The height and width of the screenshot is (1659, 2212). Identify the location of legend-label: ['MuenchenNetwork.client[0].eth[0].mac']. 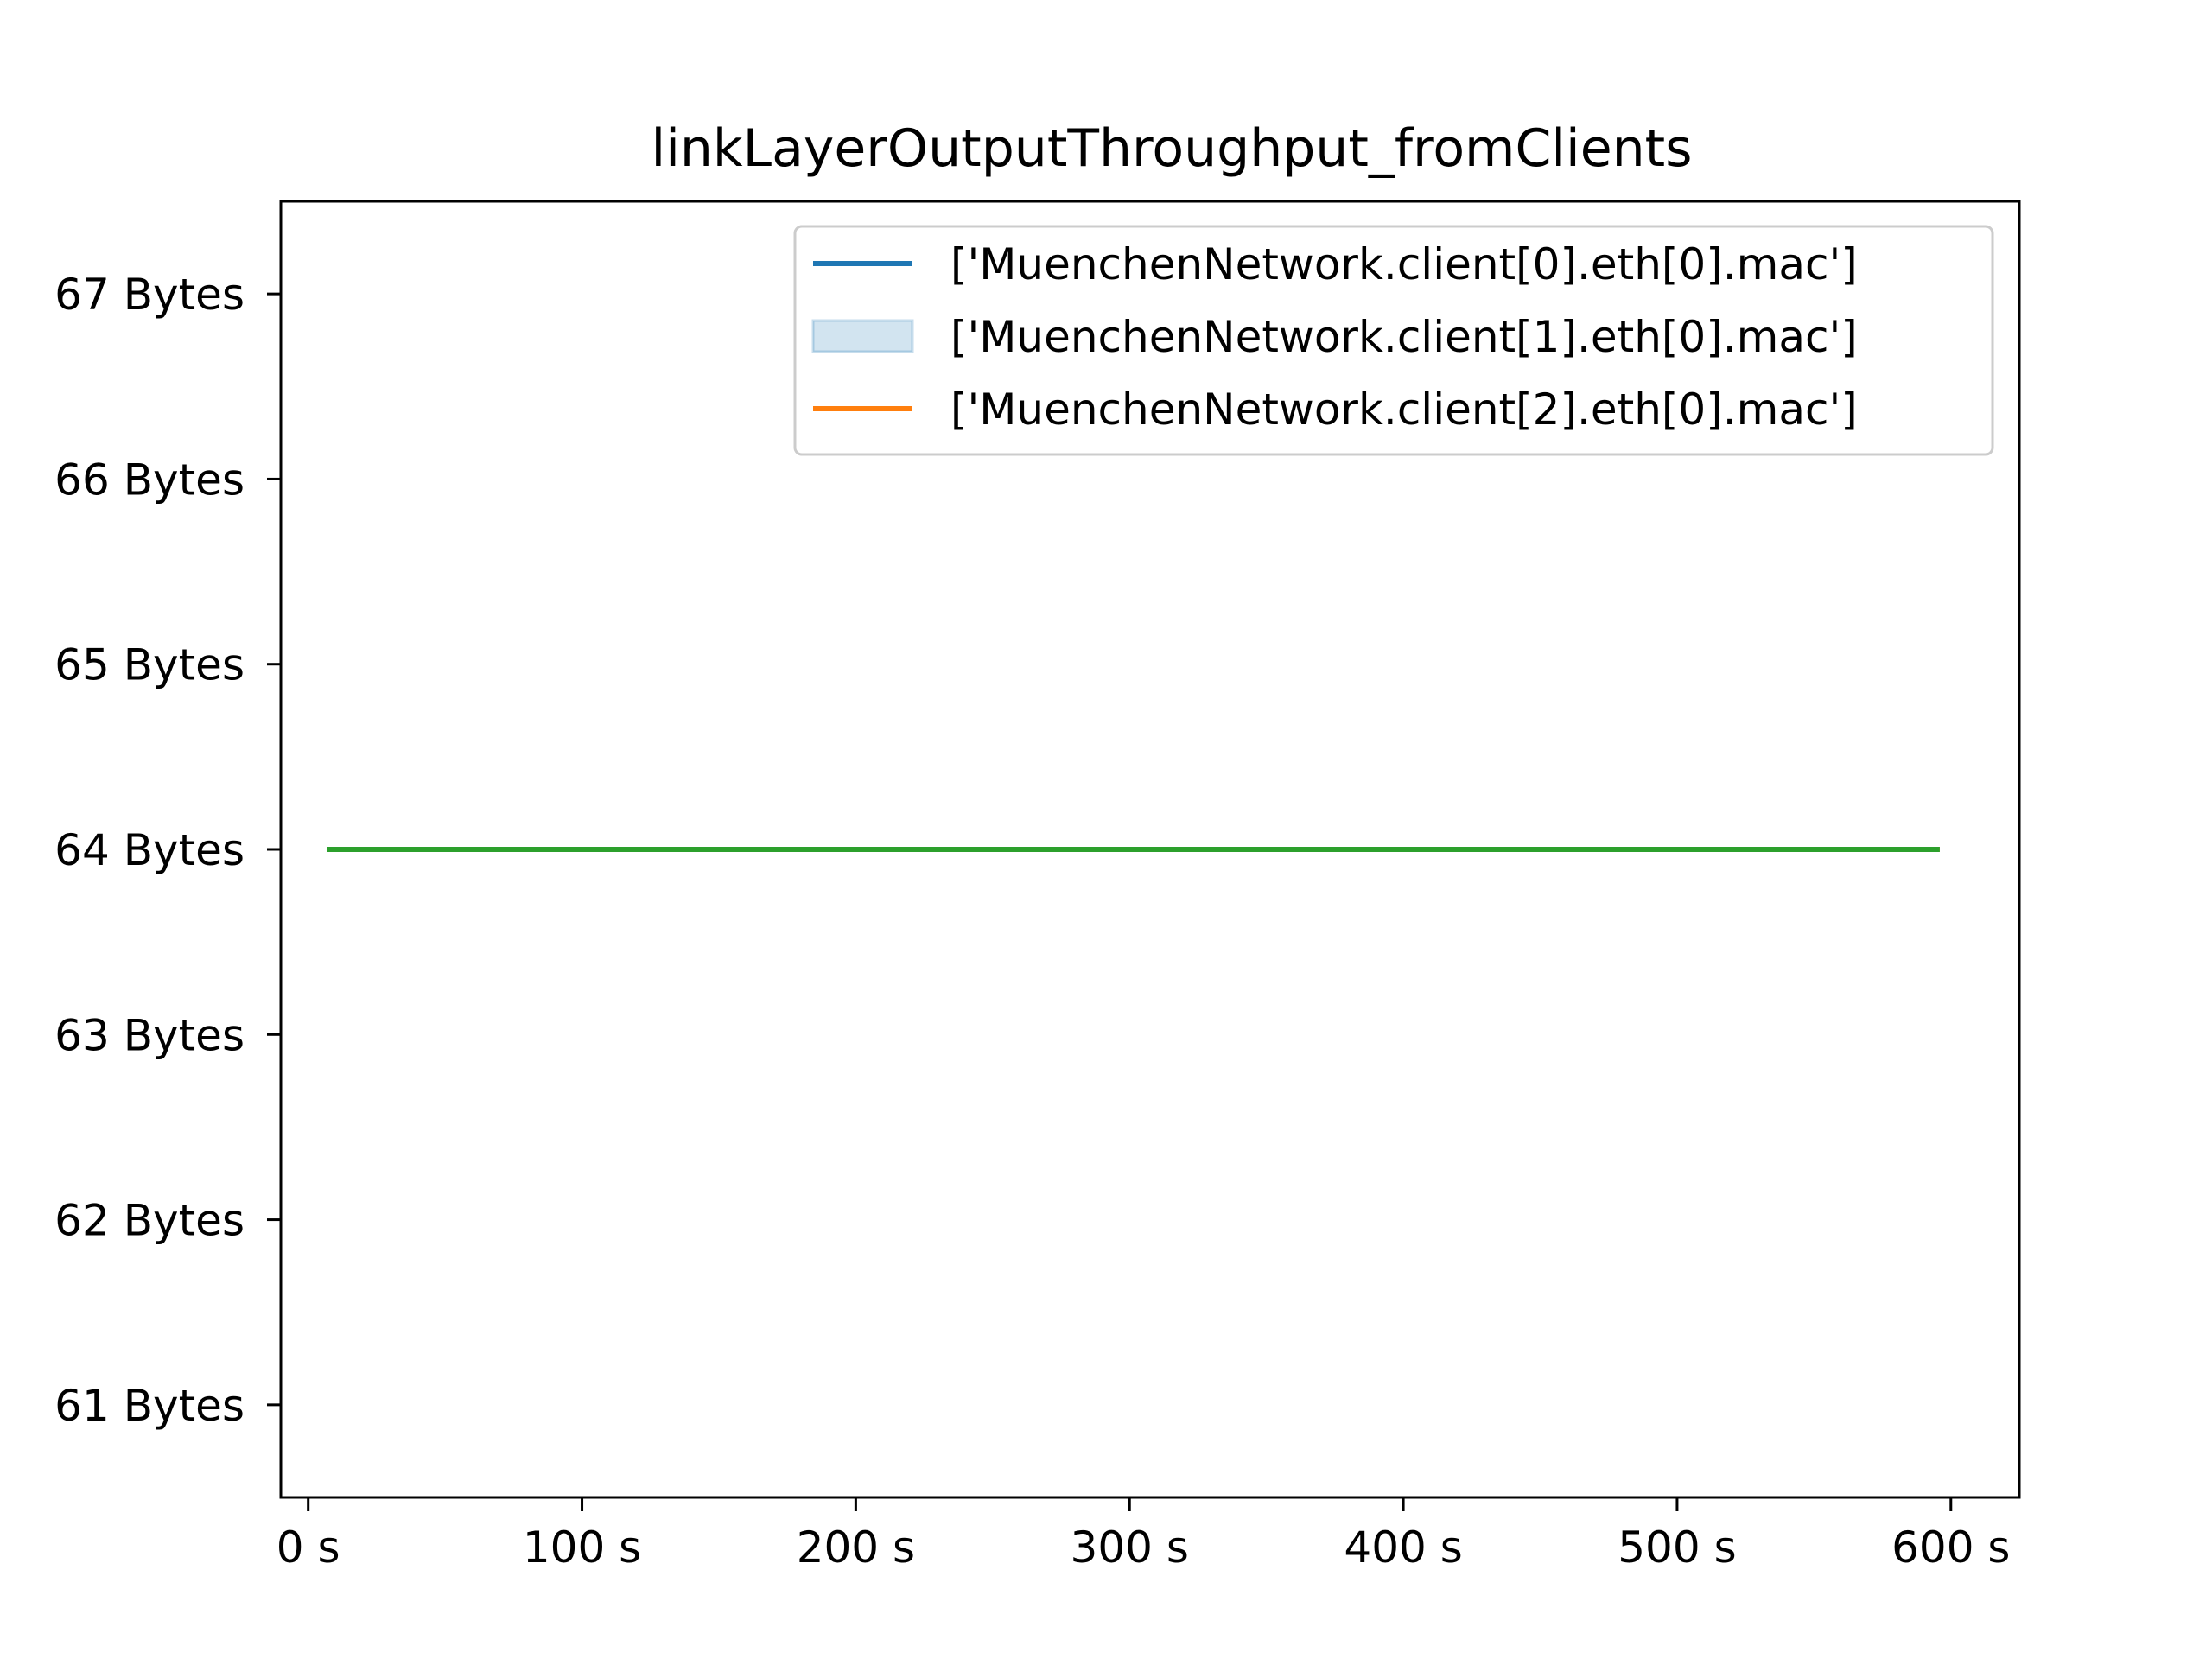
(1404, 264).